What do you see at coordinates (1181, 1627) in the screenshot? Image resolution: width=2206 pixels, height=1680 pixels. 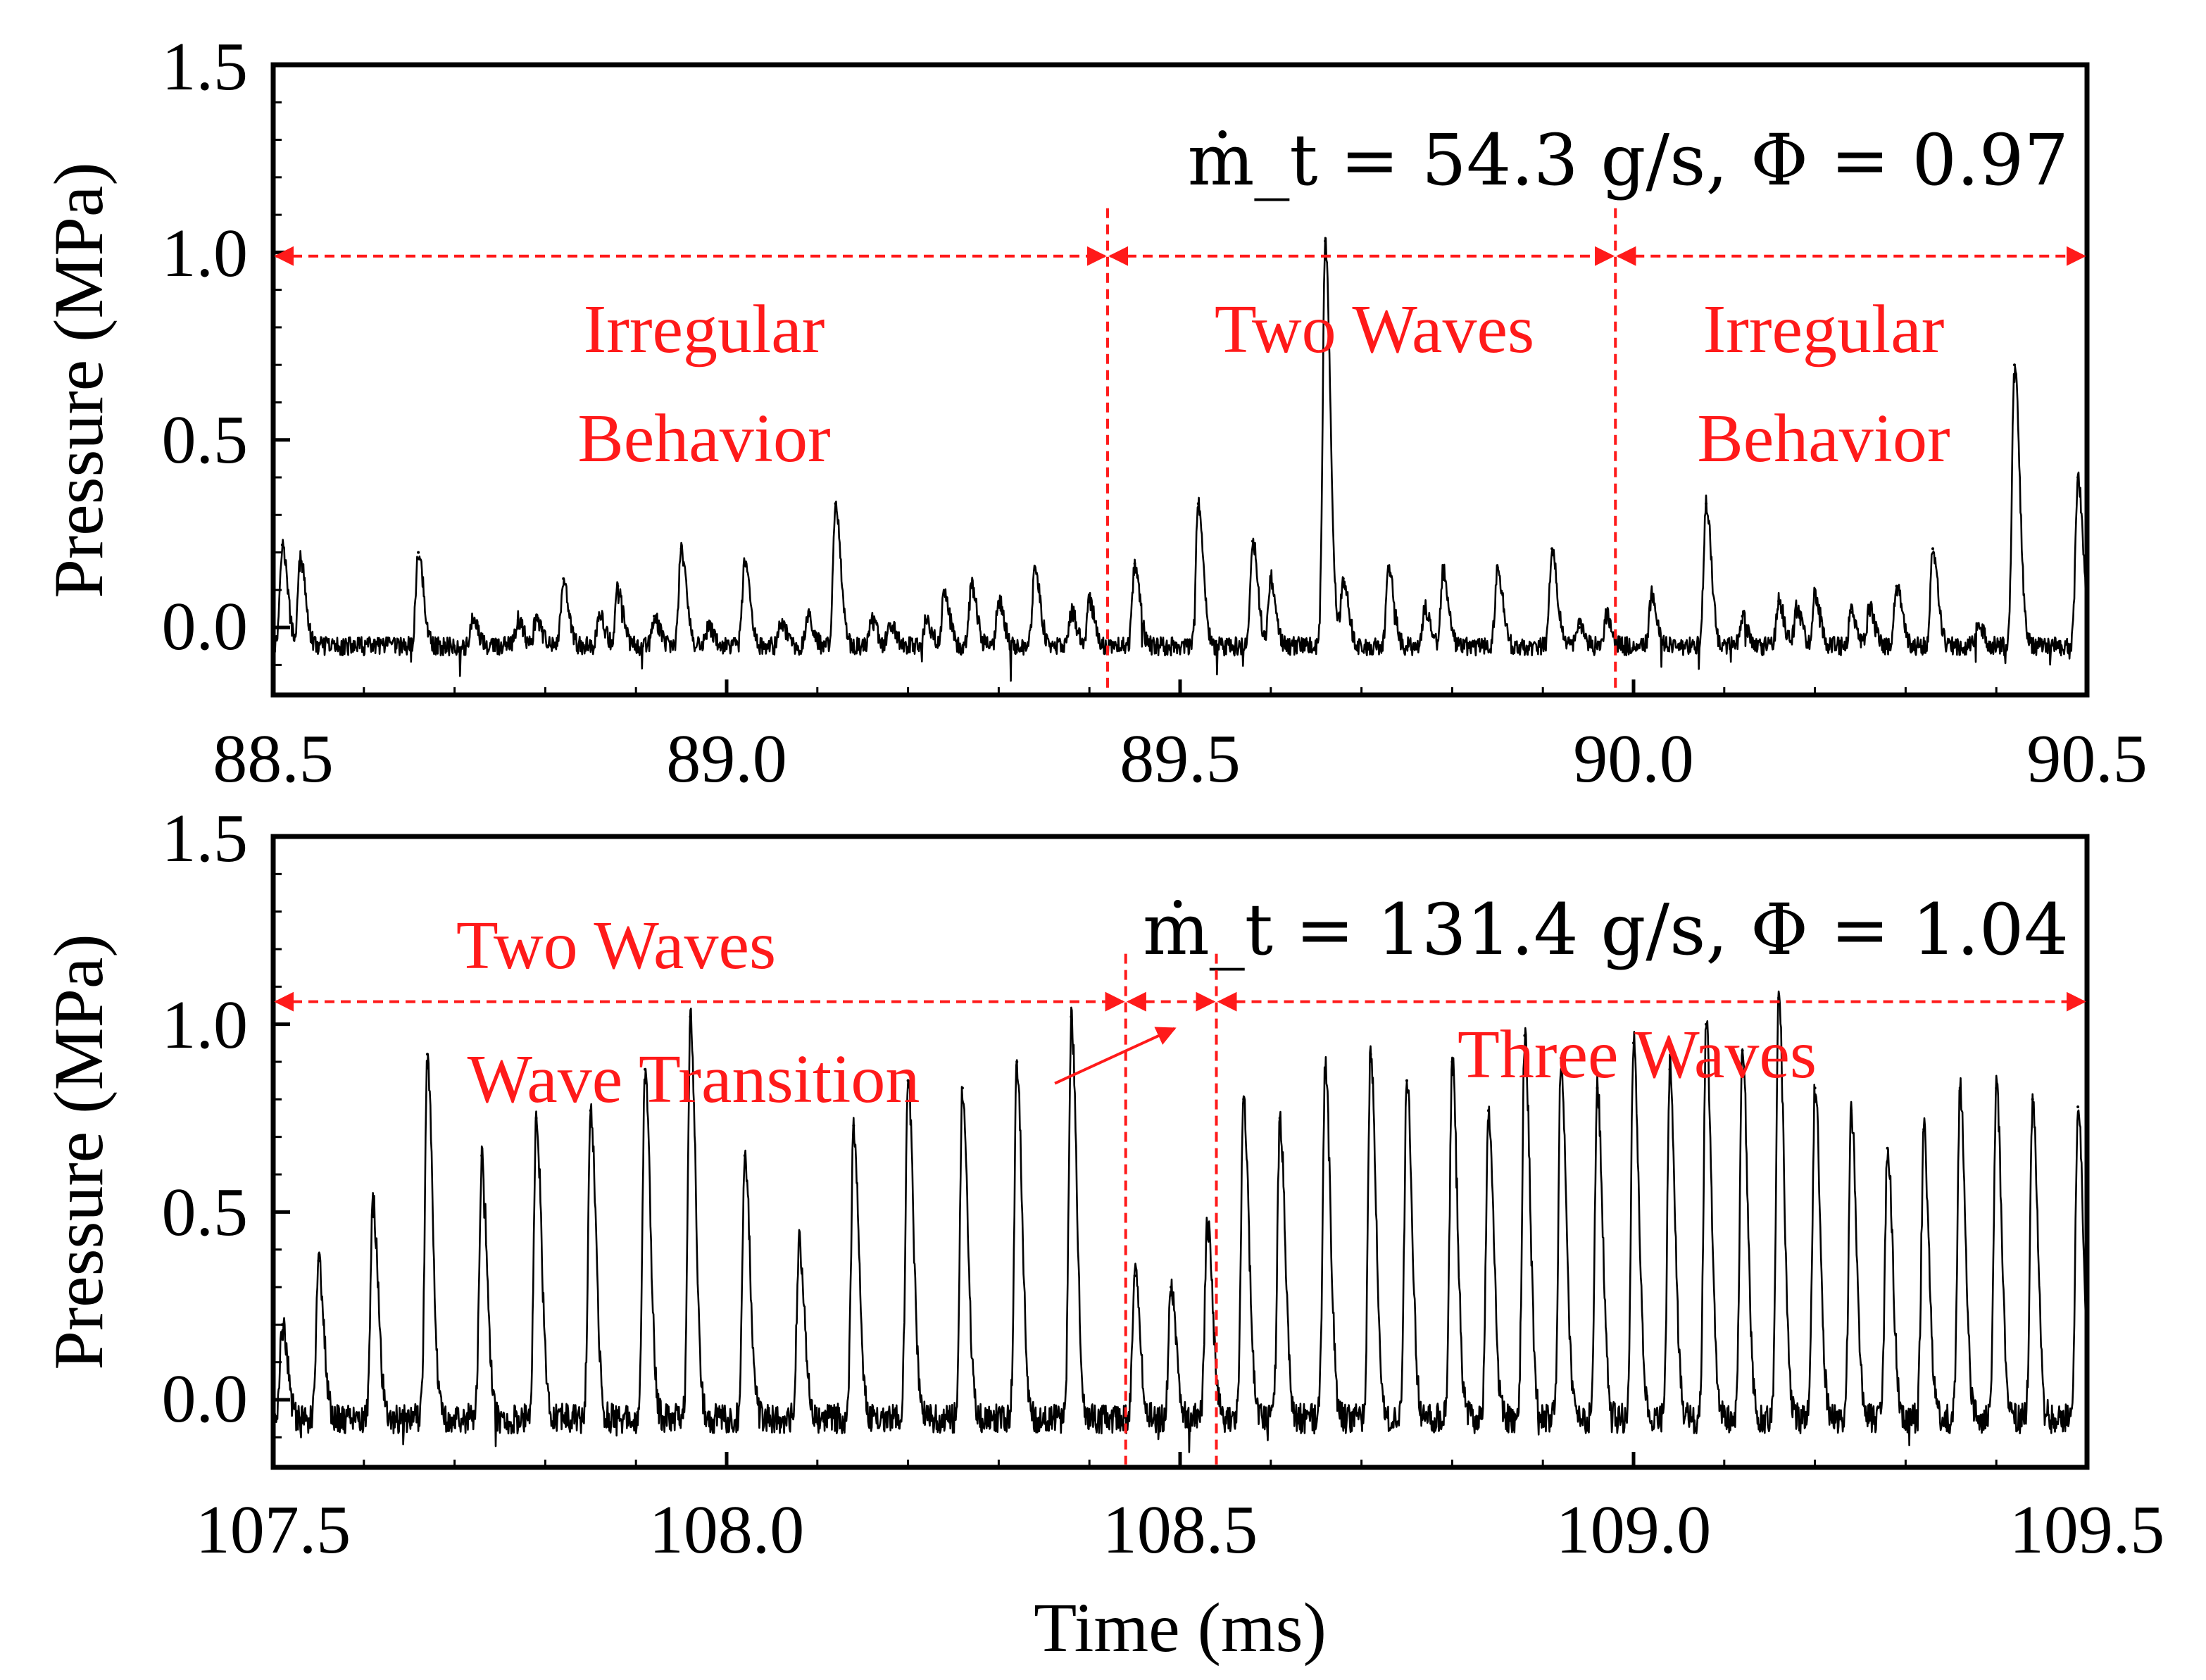 I see `x-axis-title: Time (ms)` at bounding box center [1181, 1627].